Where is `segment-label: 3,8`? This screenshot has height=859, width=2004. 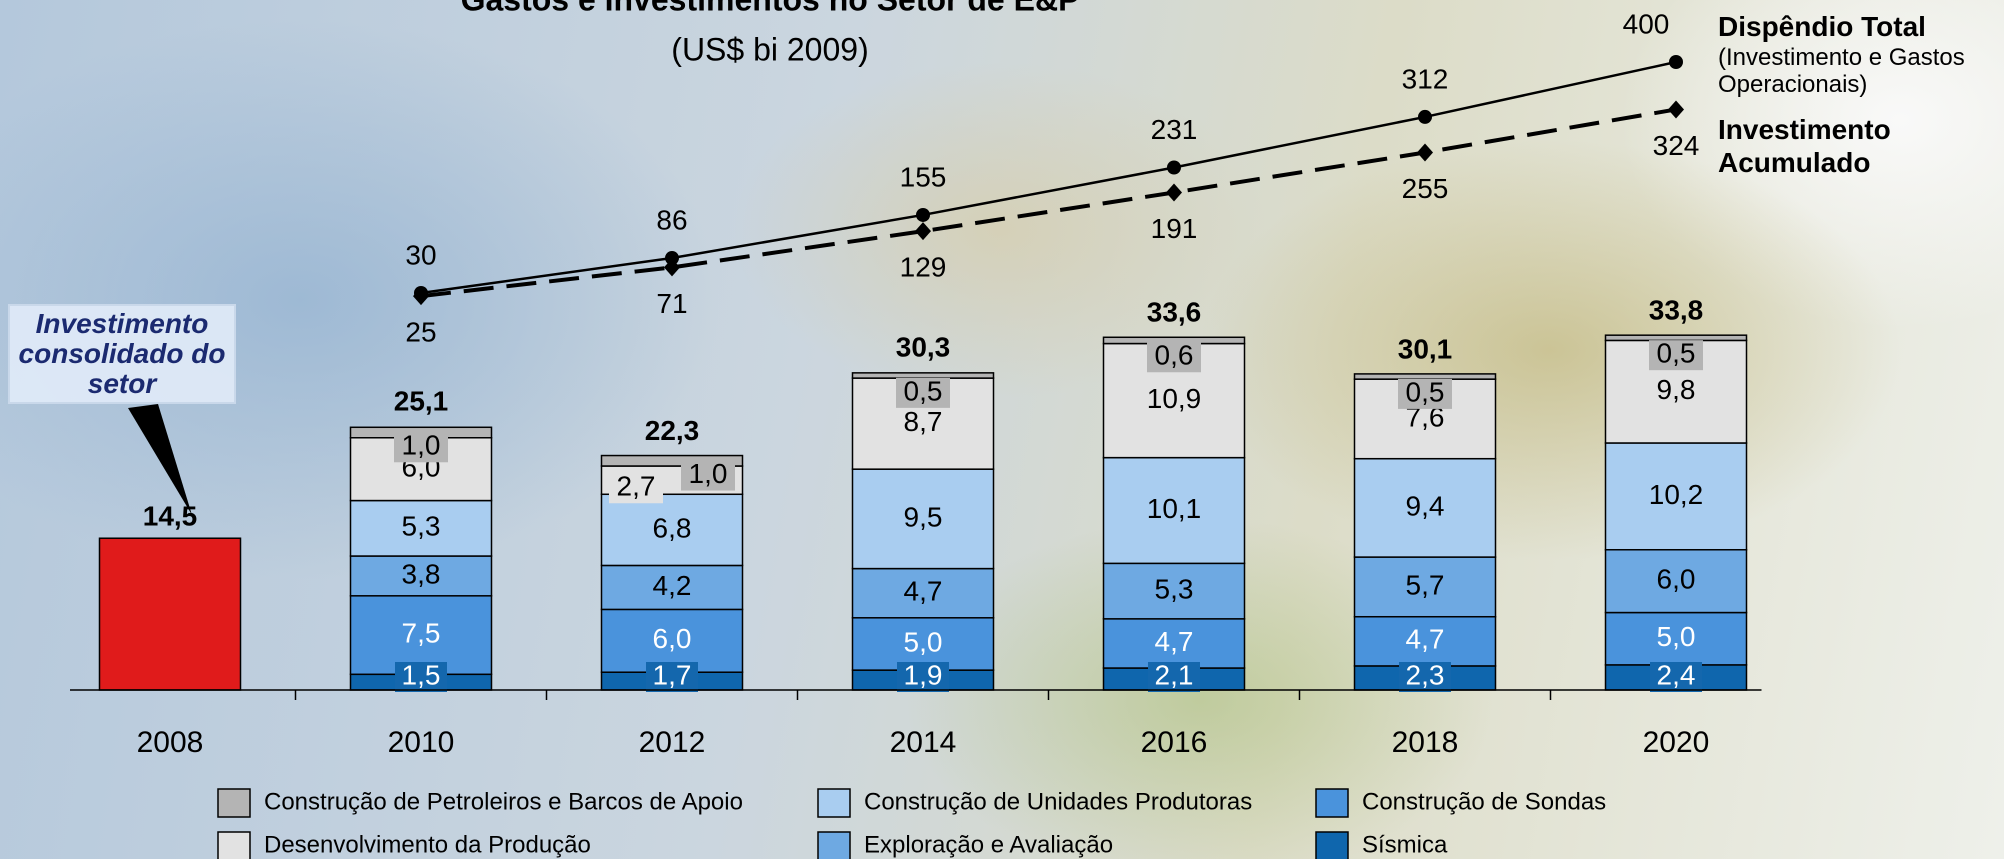 segment-label: 3,8 is located at coordinates (421, 573).